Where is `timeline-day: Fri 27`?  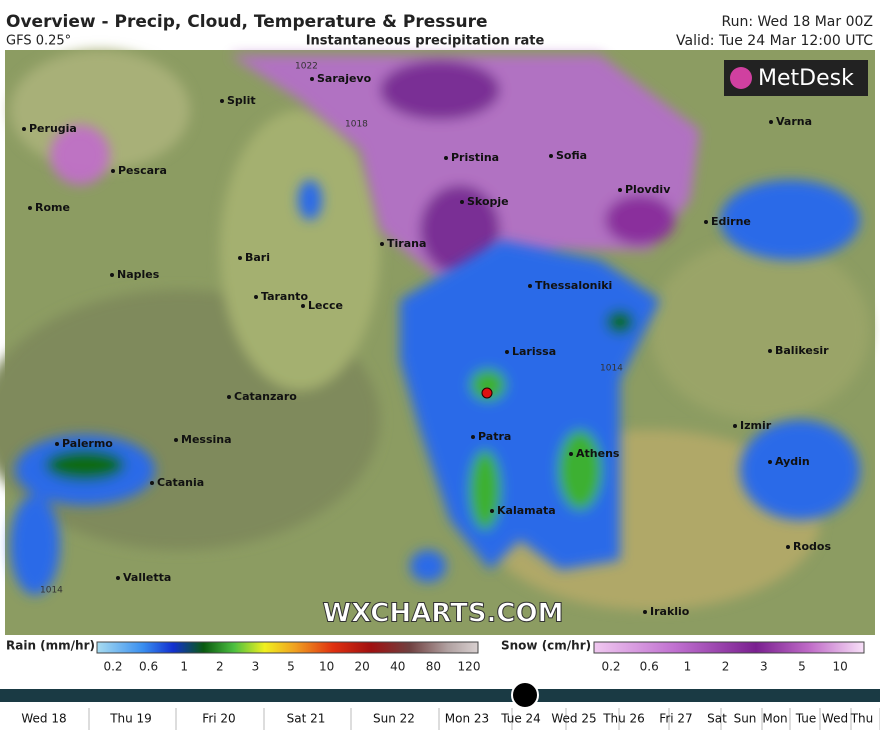
timeline-day: Fri 27 is located at coordinates (675, 719).